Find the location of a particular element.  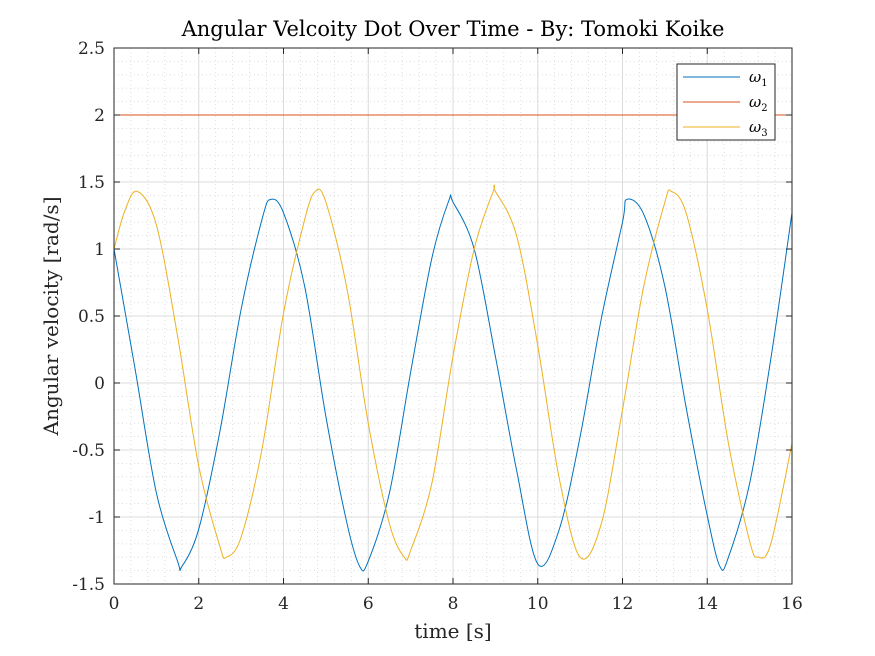

y-axis-label: Angular velocity [rad/s] is located at coordinates (51, 316).